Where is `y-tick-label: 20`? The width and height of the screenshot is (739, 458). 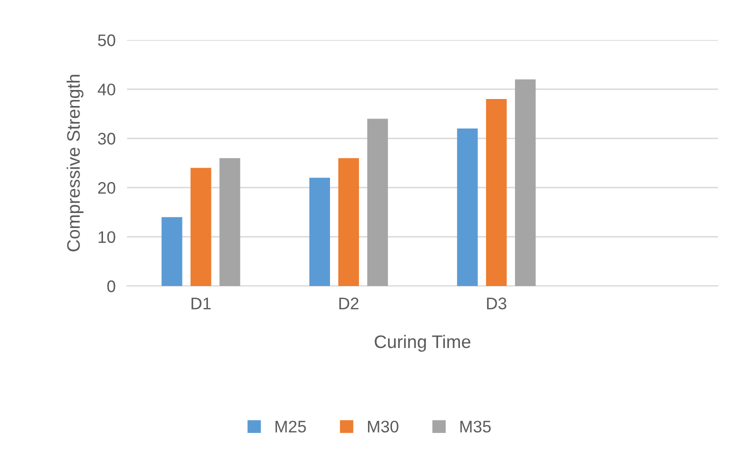 y-tick-label: 20 is located at coordinates (107, 188).